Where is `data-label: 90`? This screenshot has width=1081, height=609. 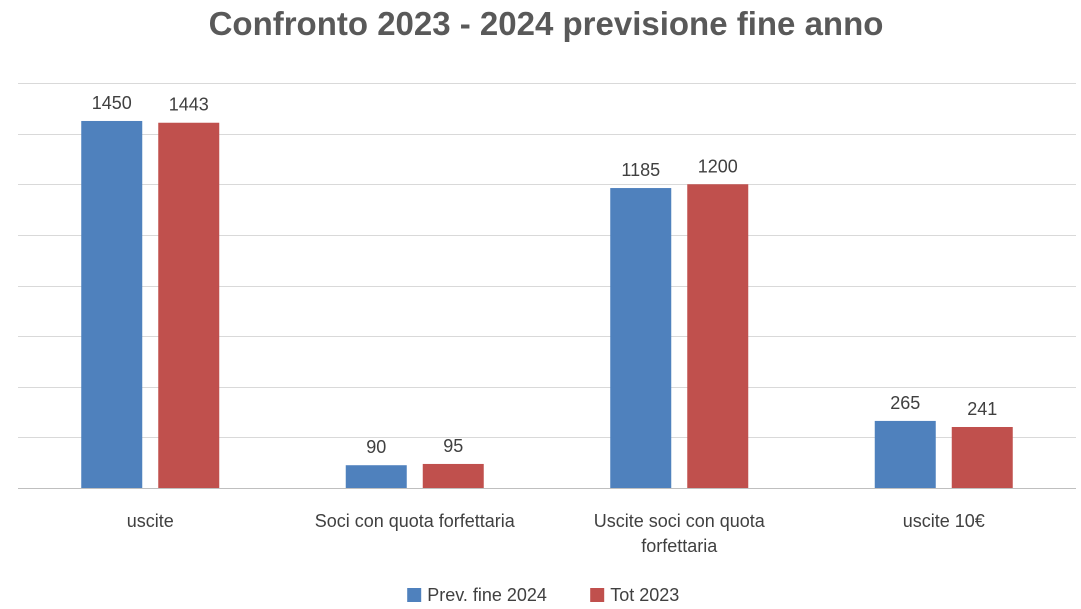 data-label: 90 is located at coordinates (376, 447).